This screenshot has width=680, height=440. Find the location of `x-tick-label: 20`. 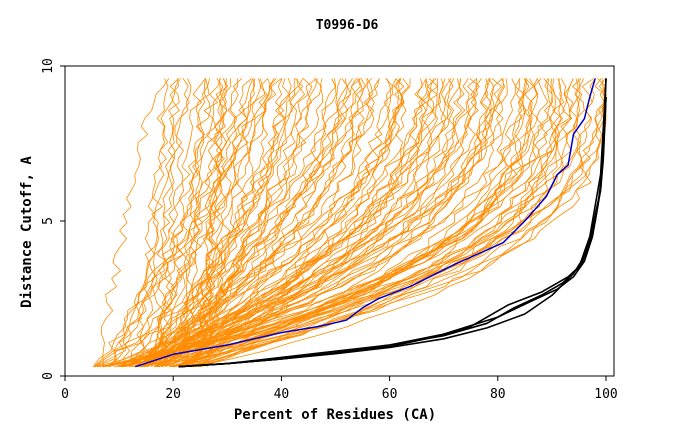

x-tick-label: 20 is located at coordinates (173, 394).